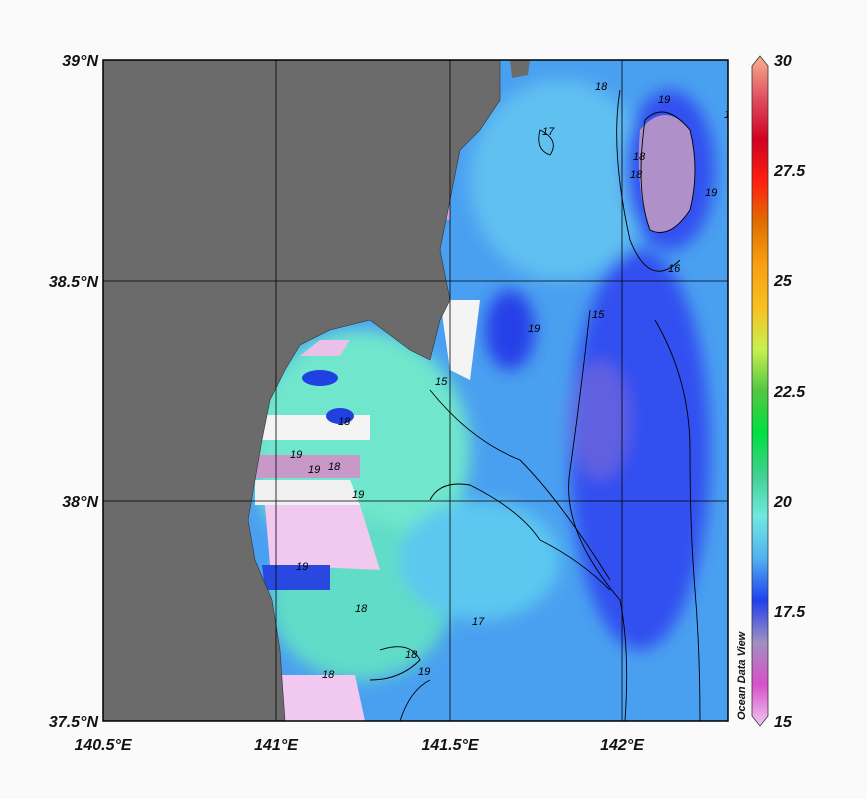 The width and height of the screenshot is (867, 799). I want to click on cold-core-region, so click(666, 174).